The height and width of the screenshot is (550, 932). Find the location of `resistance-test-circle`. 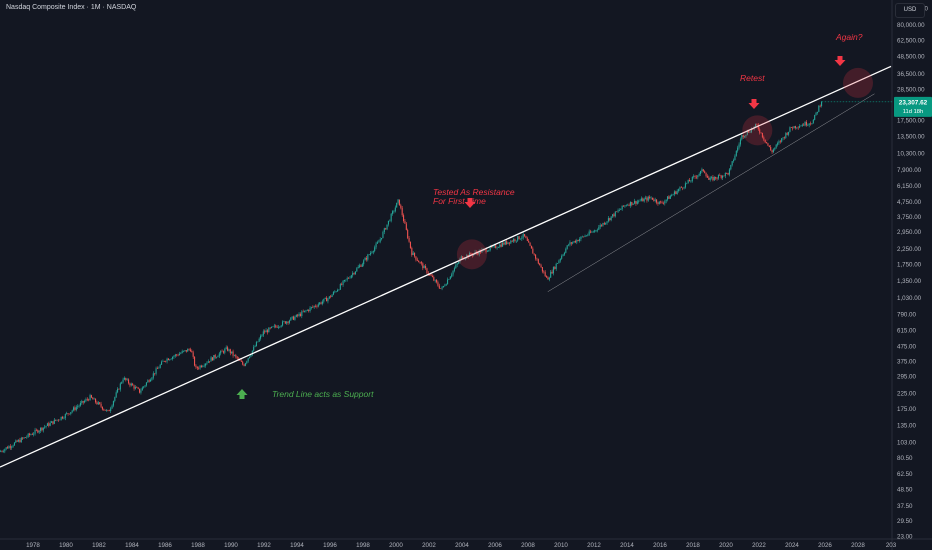

resistance-test-circle is located at coordinates (471, 254).